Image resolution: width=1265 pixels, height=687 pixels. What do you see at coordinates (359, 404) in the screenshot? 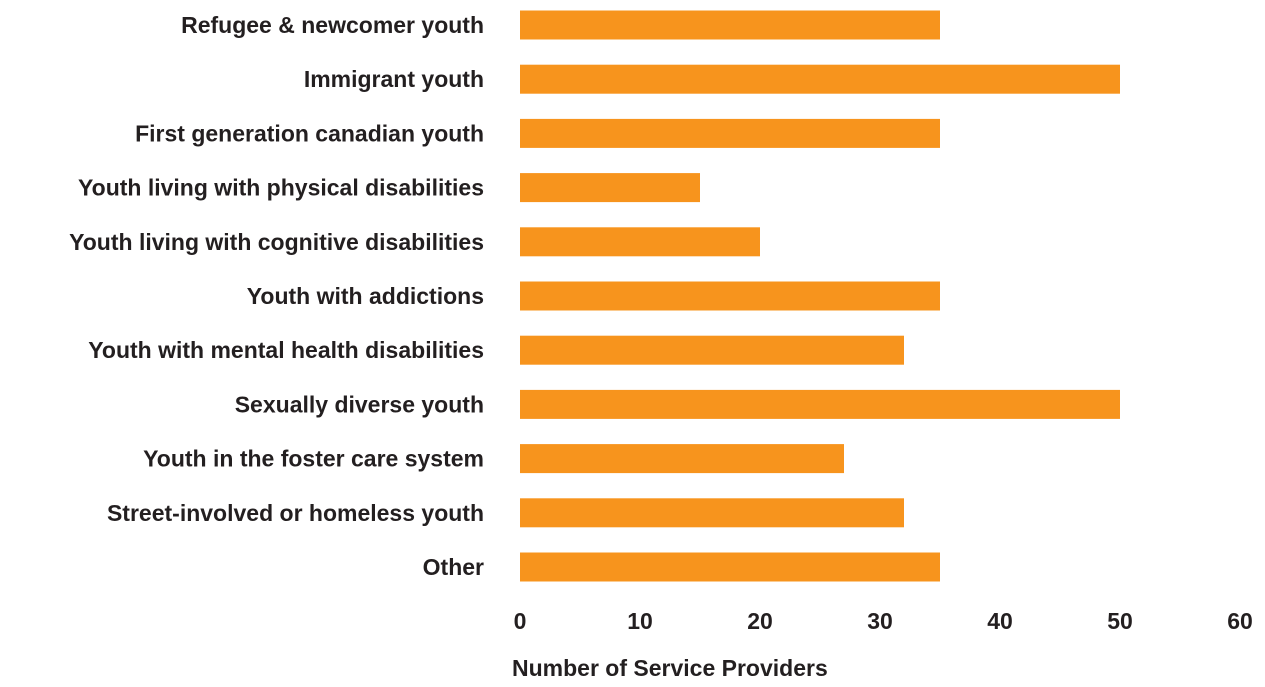
I see `category-label: Sexually diverse youth` at bounding box center [359, 404].